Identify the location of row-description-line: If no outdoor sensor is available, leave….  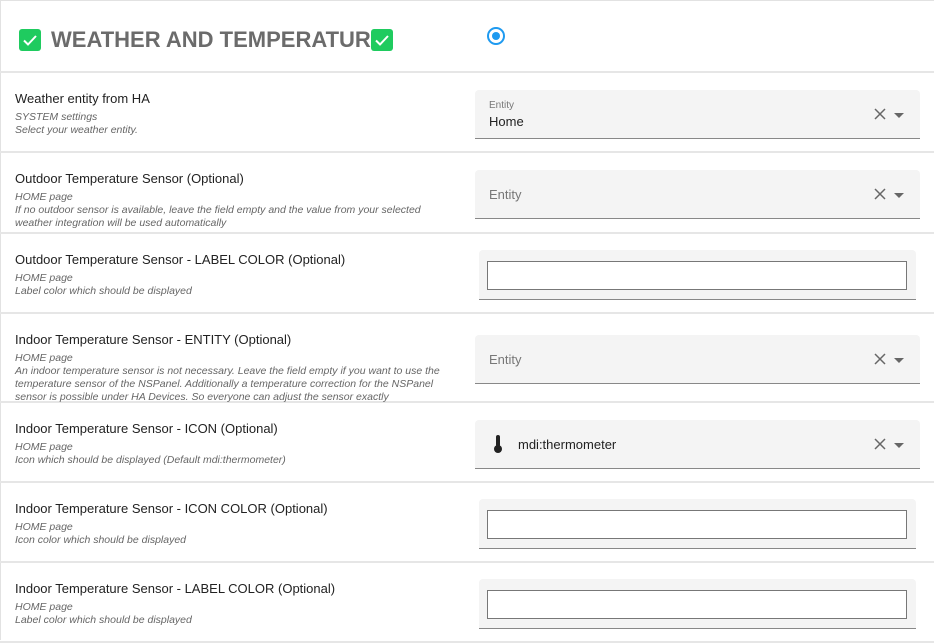
(218, 216).